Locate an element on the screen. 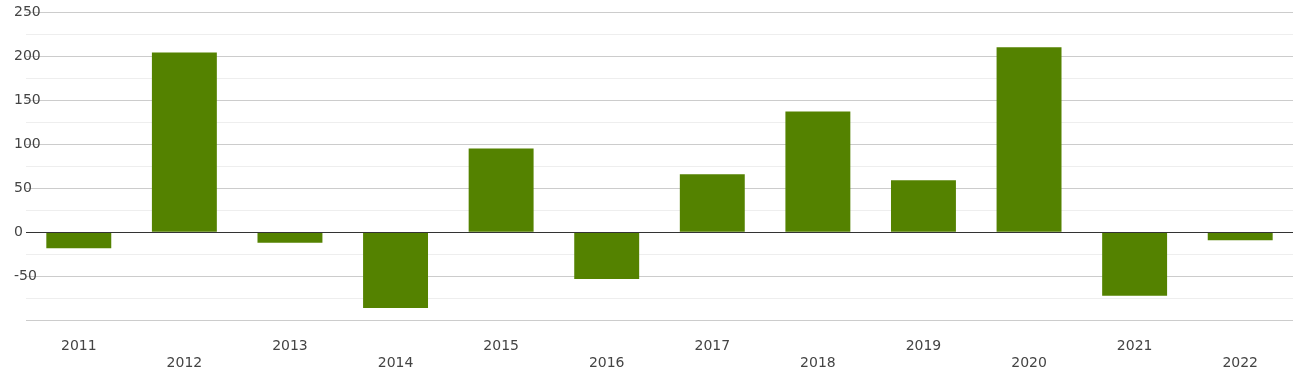 The image size is (1293, 384). y-tick-label: 0 is located at coordinates (18, 230).